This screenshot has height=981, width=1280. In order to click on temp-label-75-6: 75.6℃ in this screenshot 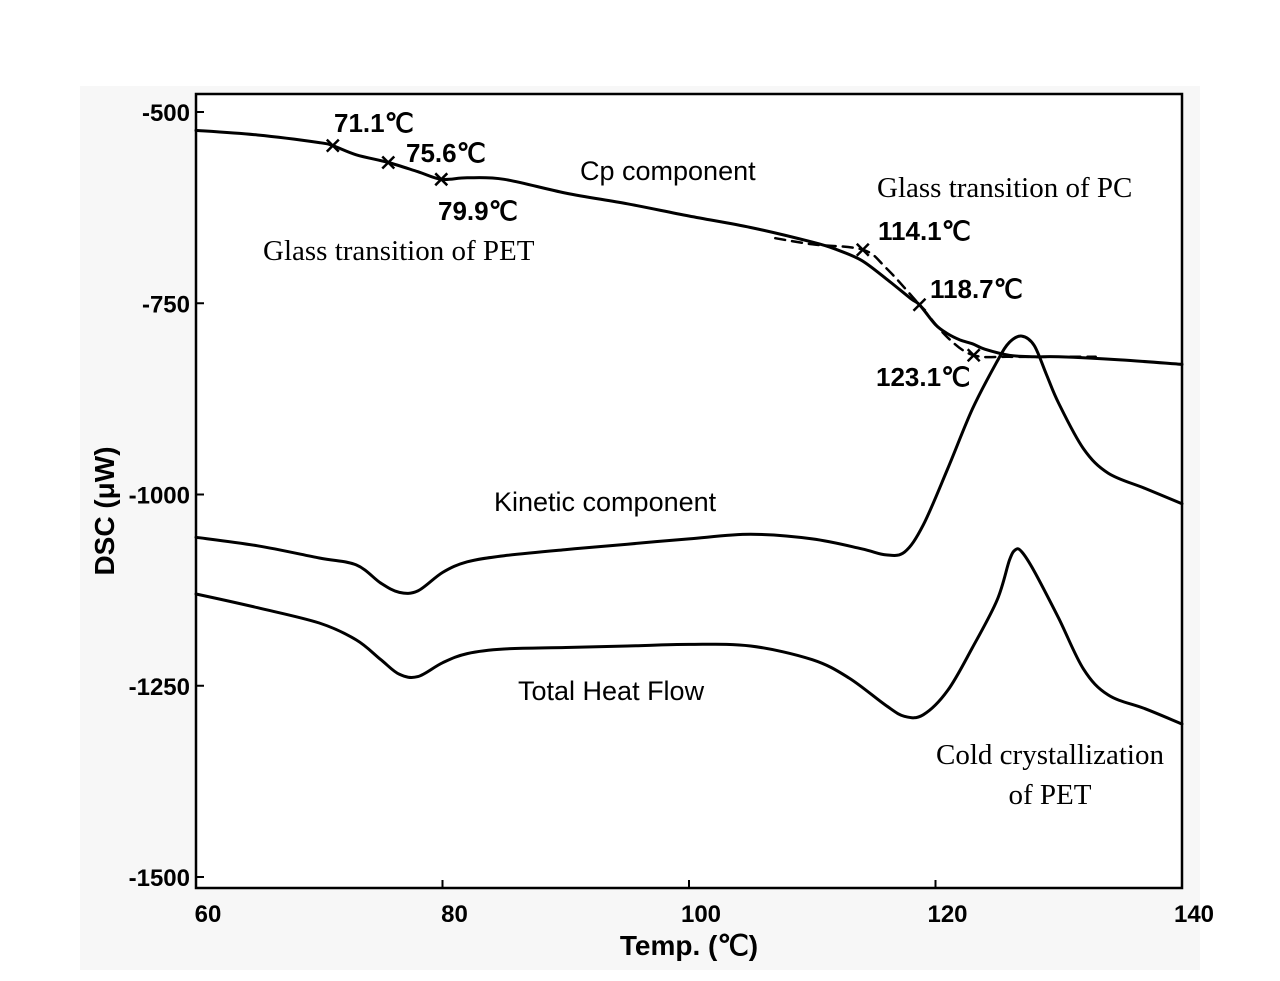, I will do `click(446, 153)`.